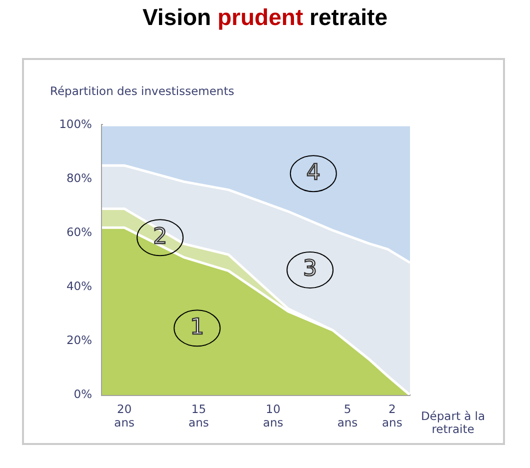 This screenshot has height=468, width=530. What do you see at coordinates (198, 416) in the screenshot?
I see `x-tick-label: 15 ans` at bounding box center [198, 416].